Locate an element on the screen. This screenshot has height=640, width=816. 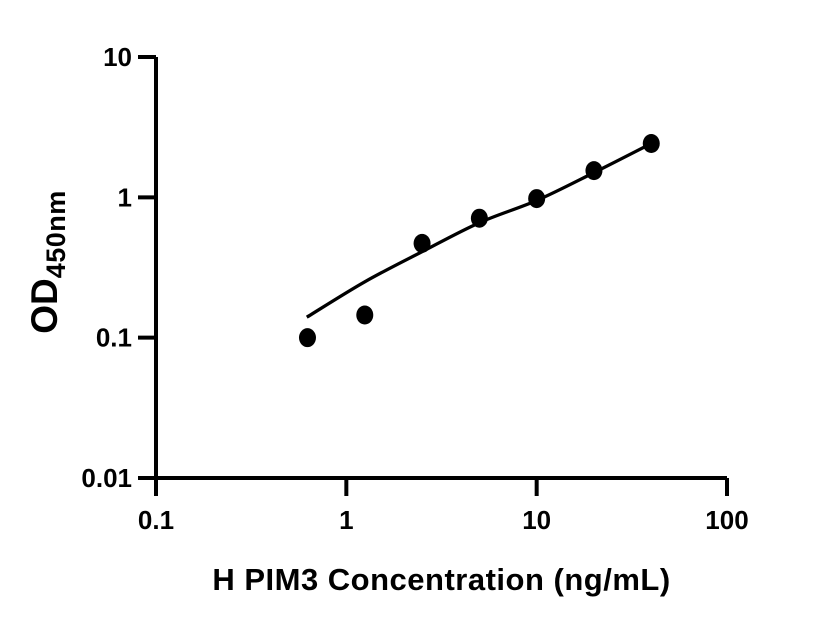
y-tick-label-1: 1 is located at coordinates (125, 197).